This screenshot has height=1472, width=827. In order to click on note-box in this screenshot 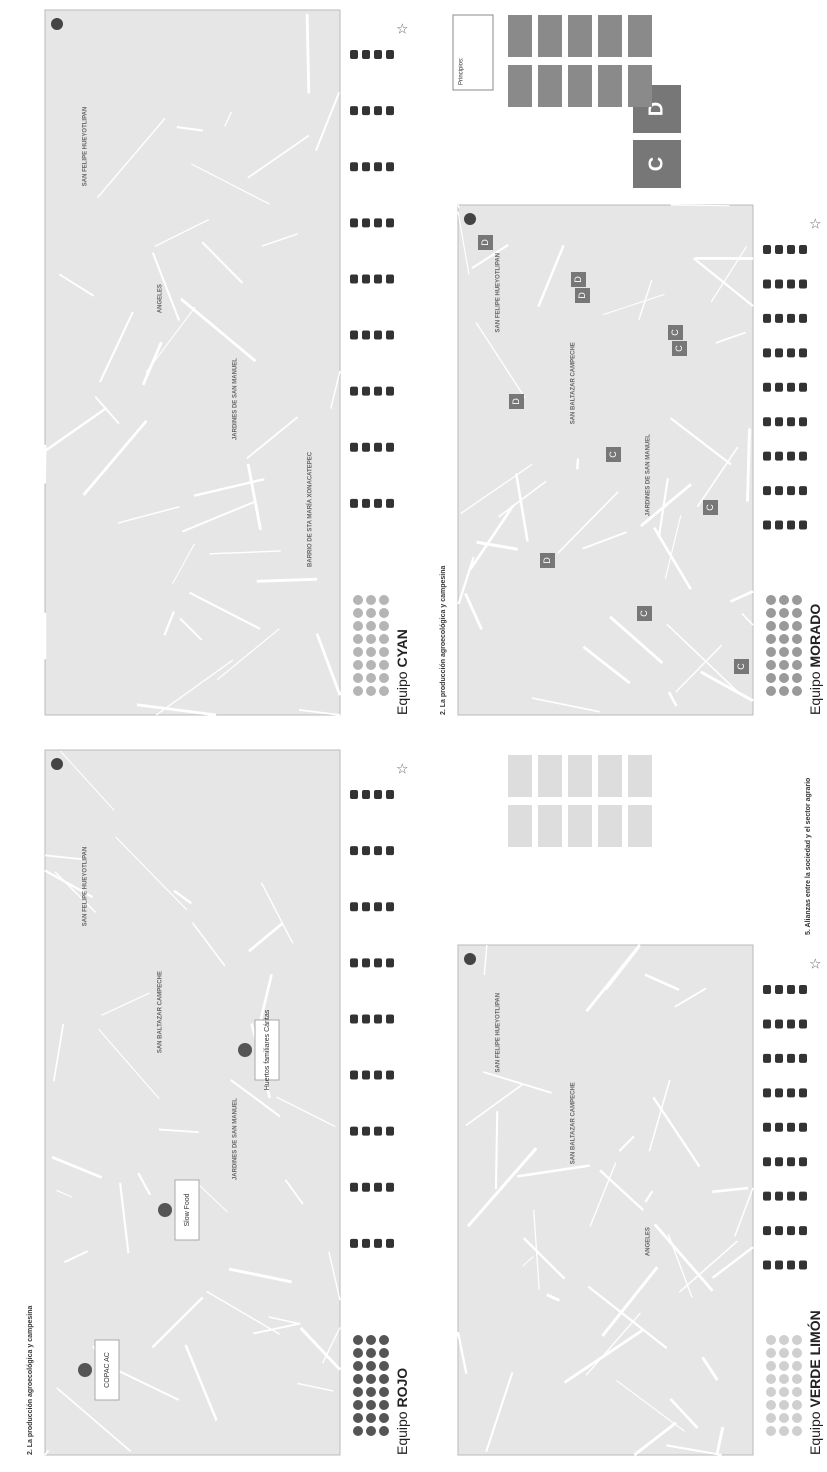, I will do `click(473, 52)`.